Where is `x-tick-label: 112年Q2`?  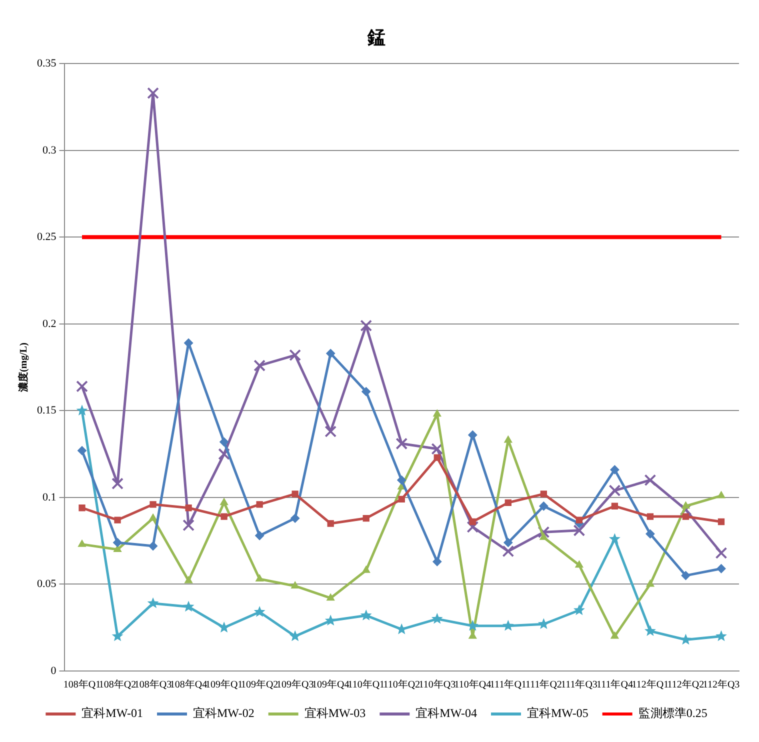
x-tick-label: 112年Q2 is located at coordinates (685, 684).